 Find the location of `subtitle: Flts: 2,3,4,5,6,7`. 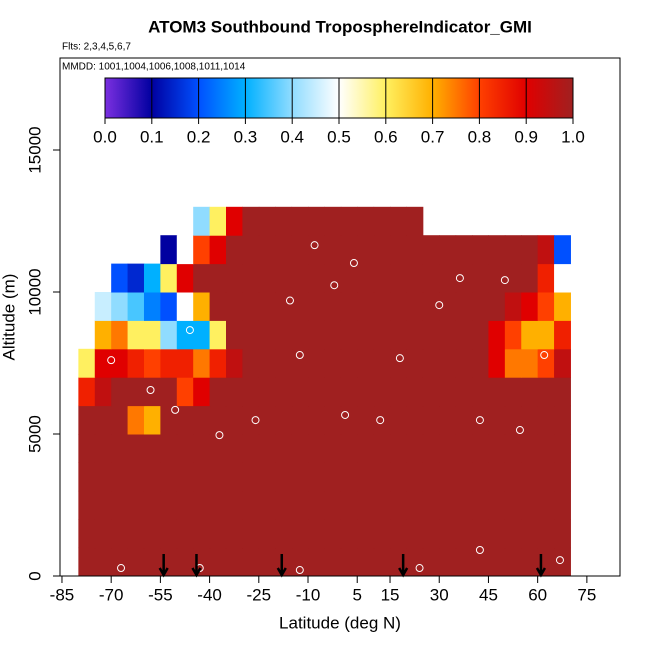

subtitle: Flts: 2,3,4,5,6,7 is located at coordinates (96, 47).